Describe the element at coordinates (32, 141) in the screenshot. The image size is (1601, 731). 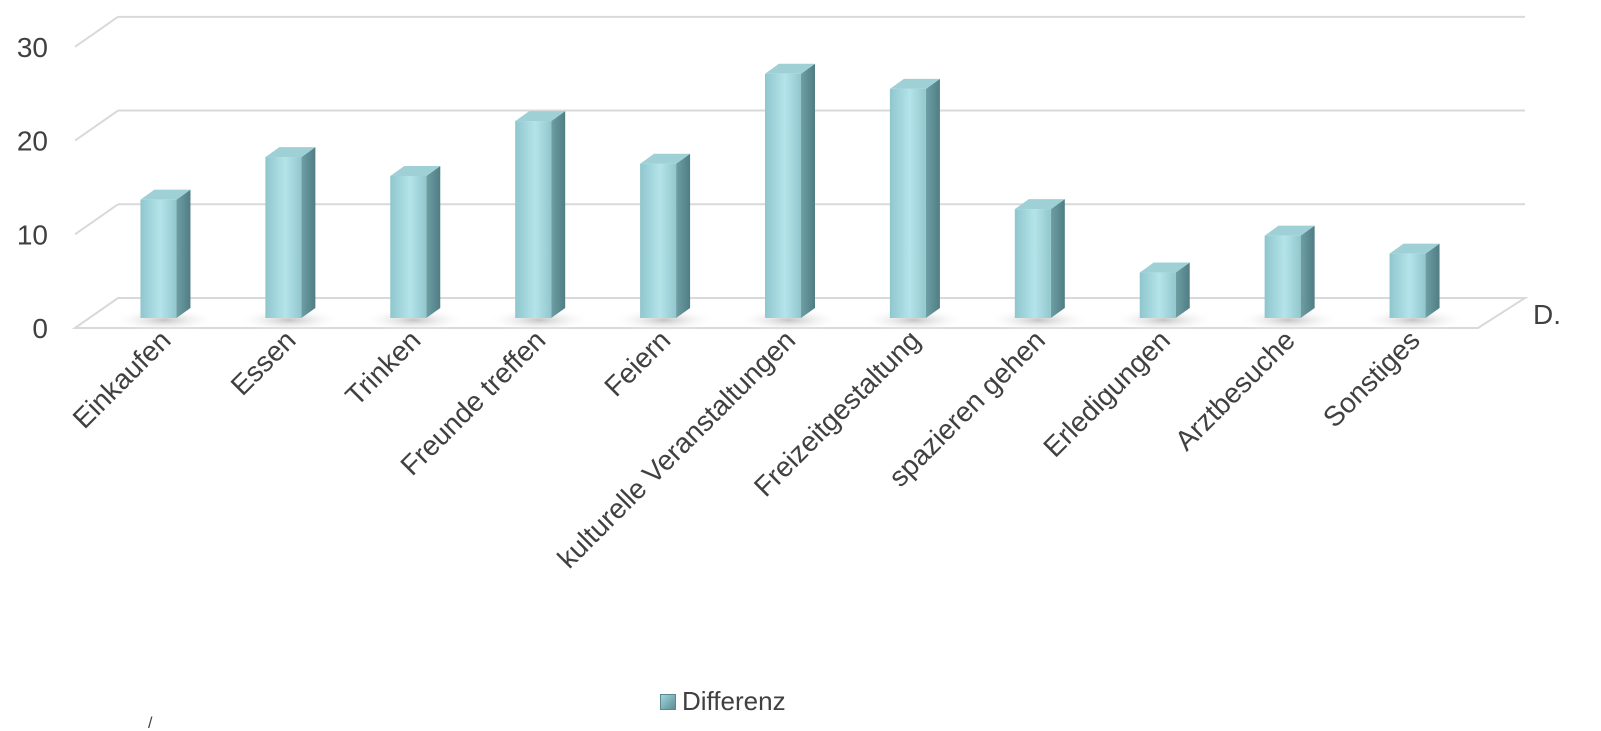
I see `y-tick-label: 20` at that location.